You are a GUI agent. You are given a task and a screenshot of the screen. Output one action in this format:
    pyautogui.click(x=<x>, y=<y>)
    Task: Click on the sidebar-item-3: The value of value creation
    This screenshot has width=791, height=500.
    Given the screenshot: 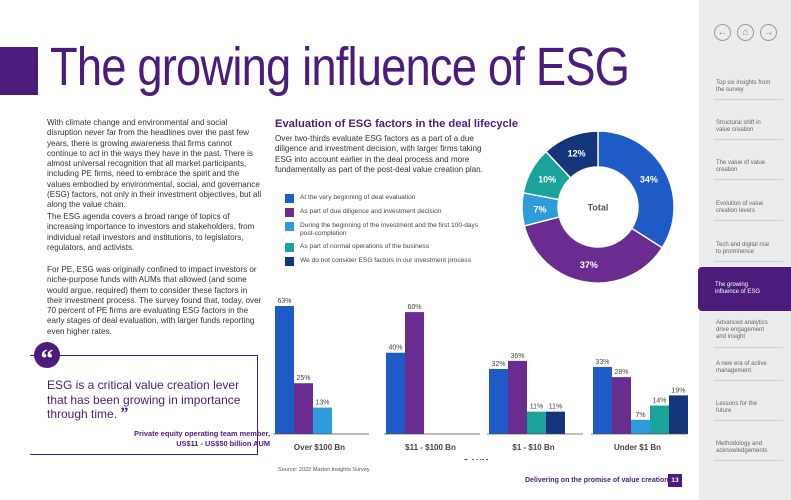 What is the action you would take?
    pyautogui.click(x=745, y=170)
    